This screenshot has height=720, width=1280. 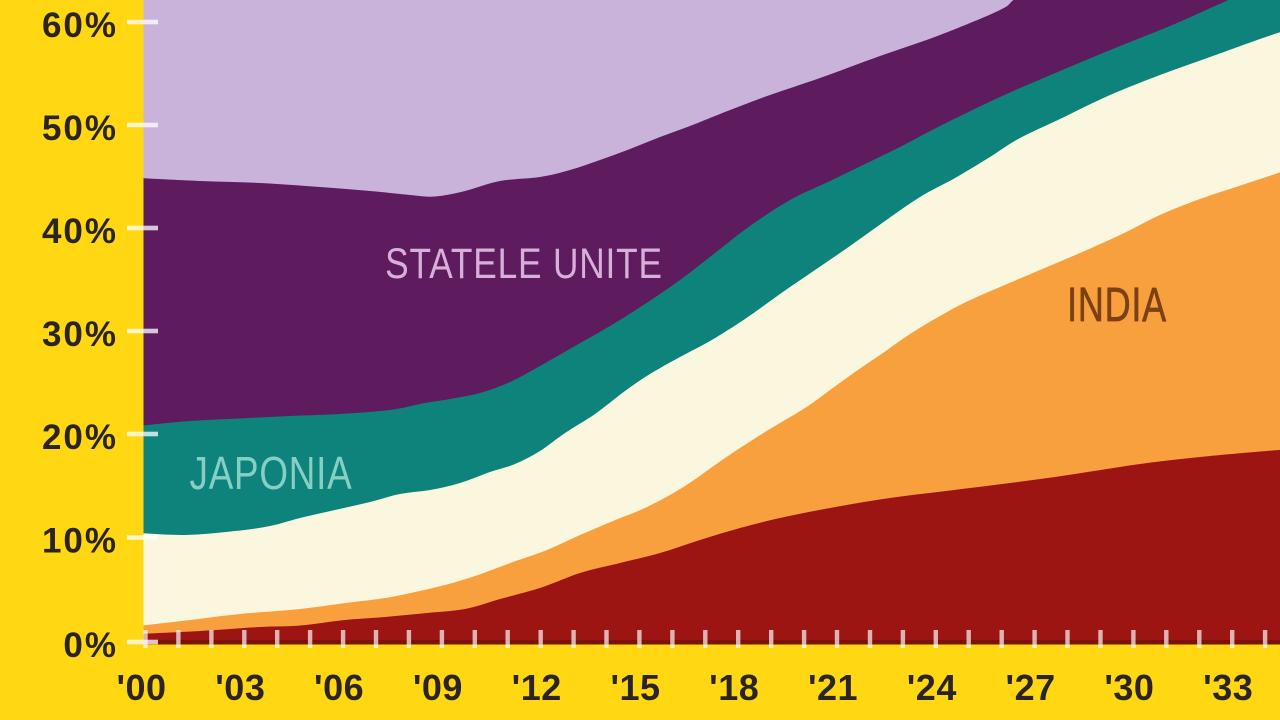 I want to click on svg-text: '24, so click(x=932, y=687).